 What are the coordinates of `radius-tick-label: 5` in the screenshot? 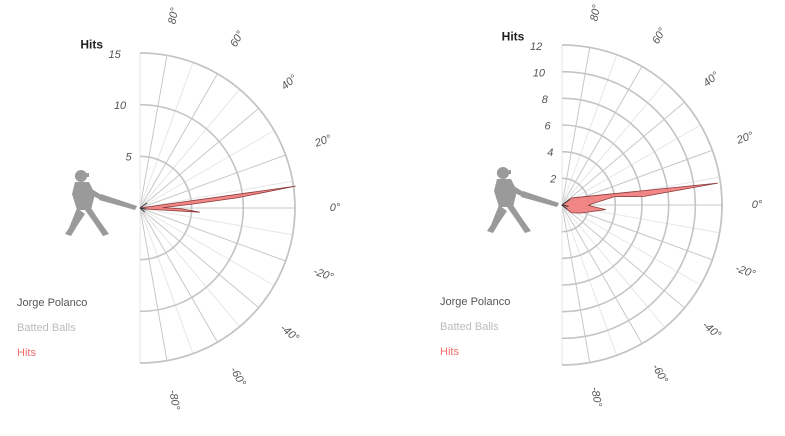 It's located at (128, 158).